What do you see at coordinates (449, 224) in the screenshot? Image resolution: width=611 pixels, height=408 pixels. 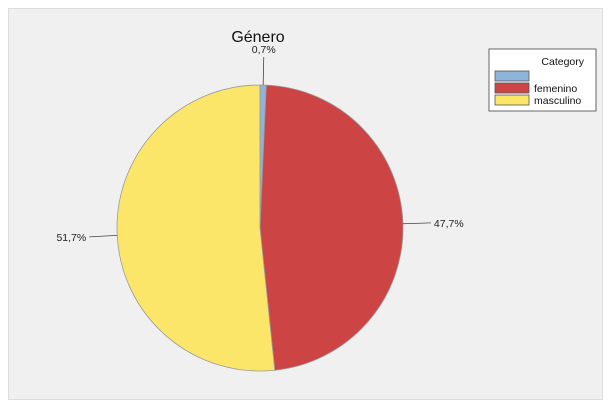 I see `slice-label-1: 47,7%` at bounding box center [449, 224].